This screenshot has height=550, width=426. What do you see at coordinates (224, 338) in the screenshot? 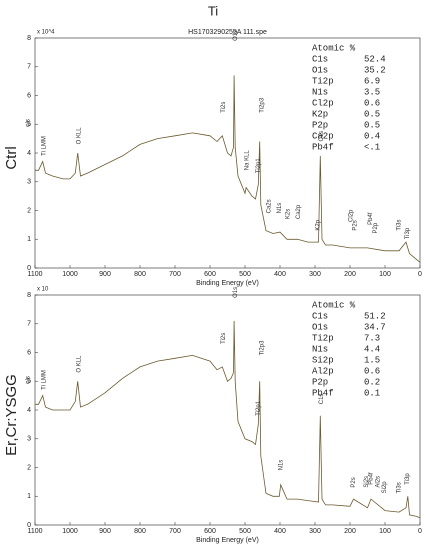
I see `peak-label: Ti2s` at bounding box center [224, 338].